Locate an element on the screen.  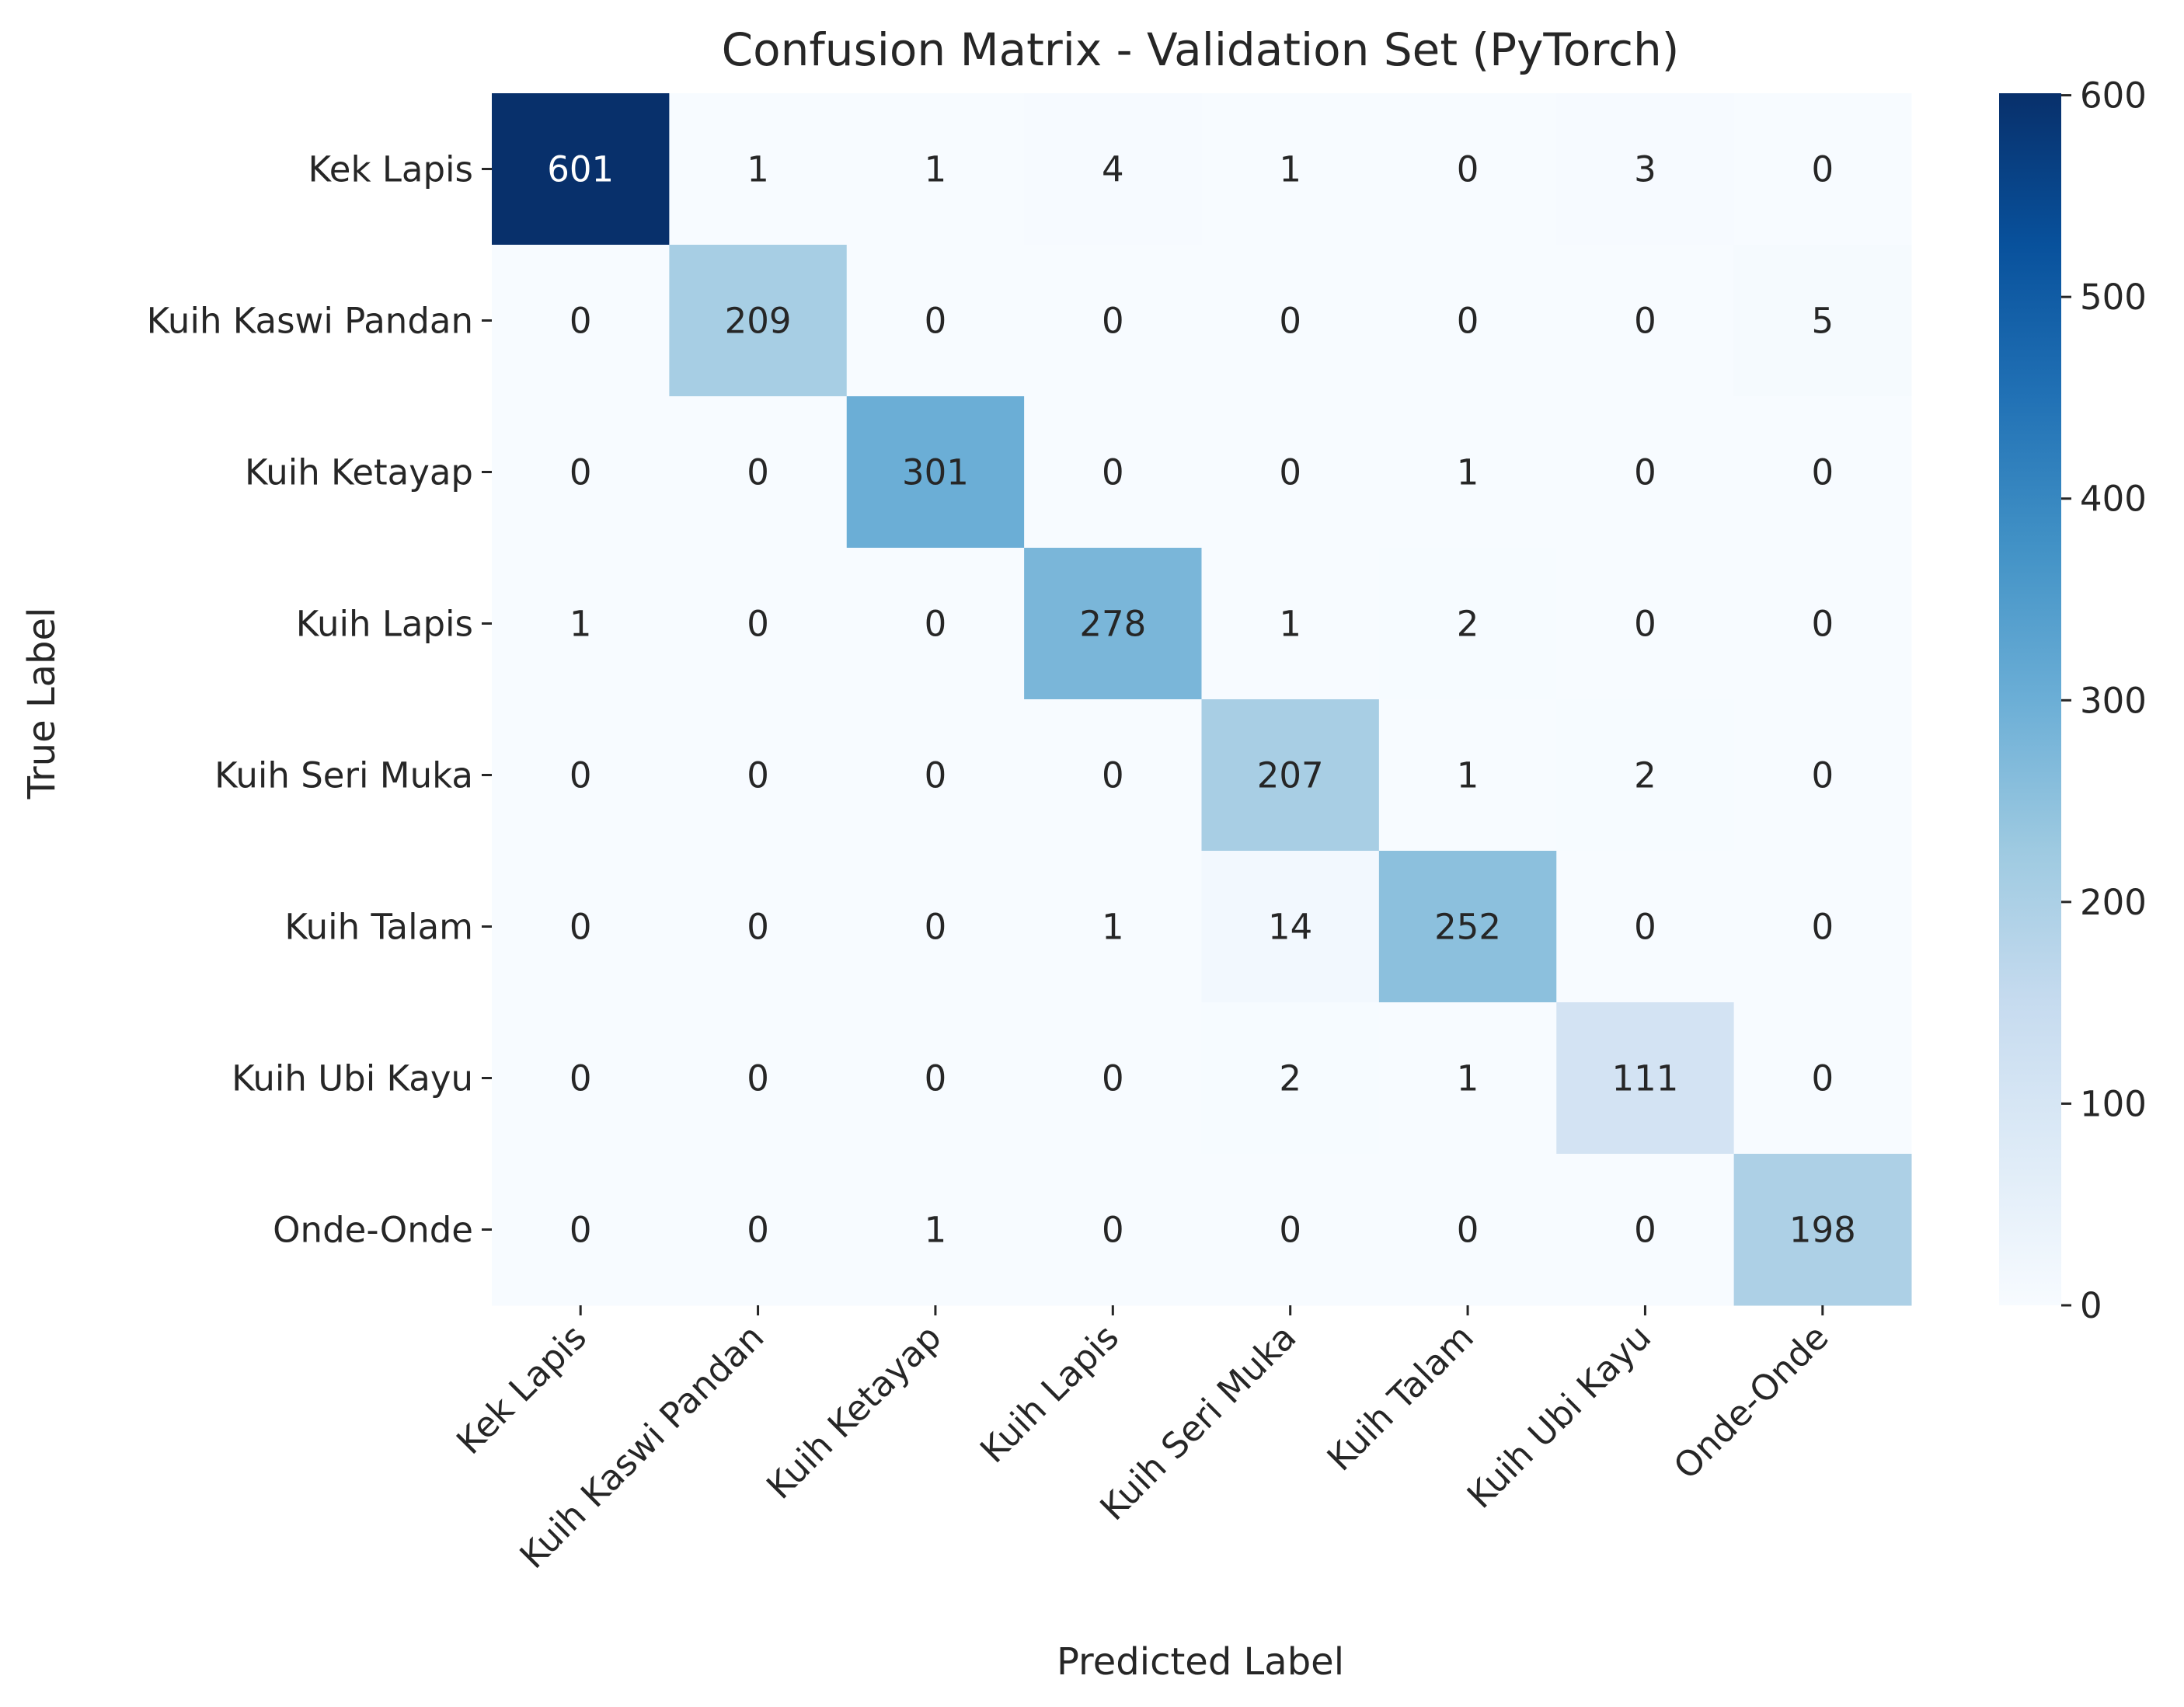
y-tick-label: Kuih Ubi Kayu is located at coordinates (352, 1078).